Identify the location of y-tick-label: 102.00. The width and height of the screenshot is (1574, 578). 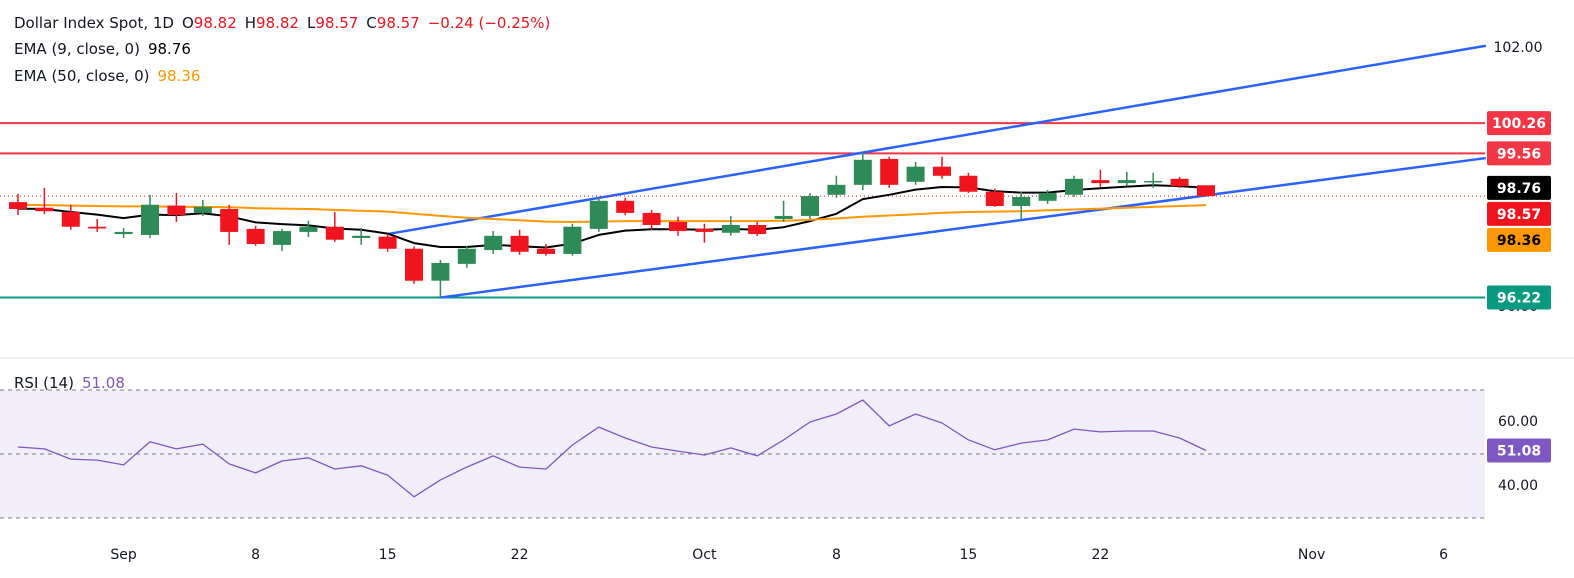
(1518, 48).